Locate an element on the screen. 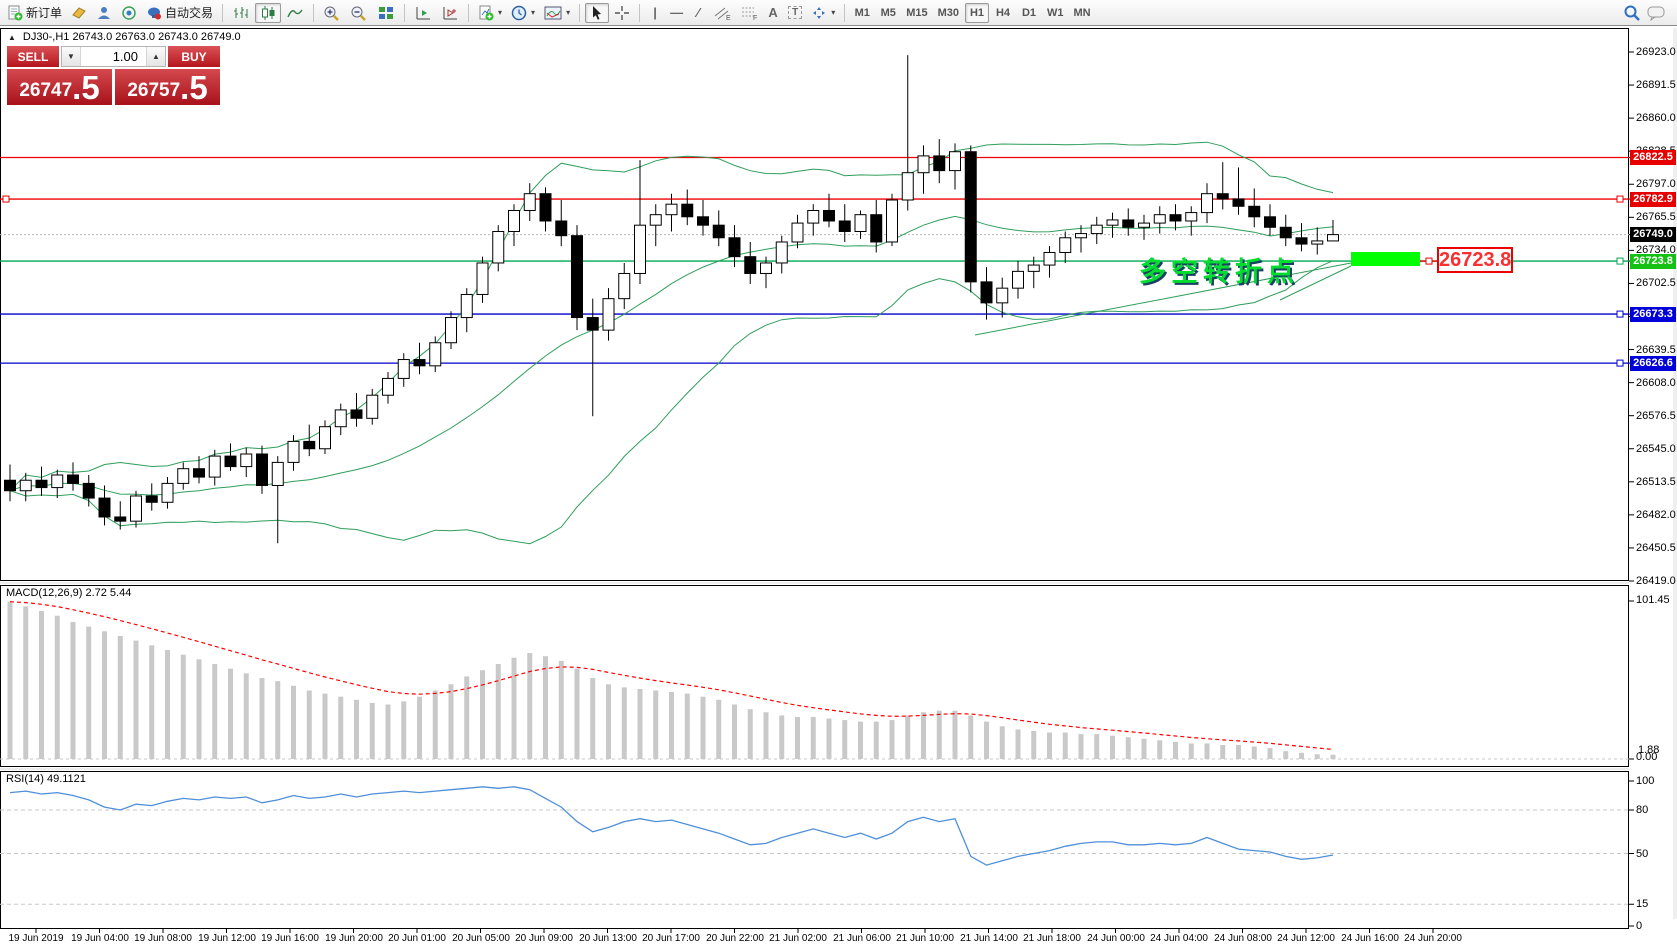  timeframe-h1: H1 is located at coordinates (977, 12).